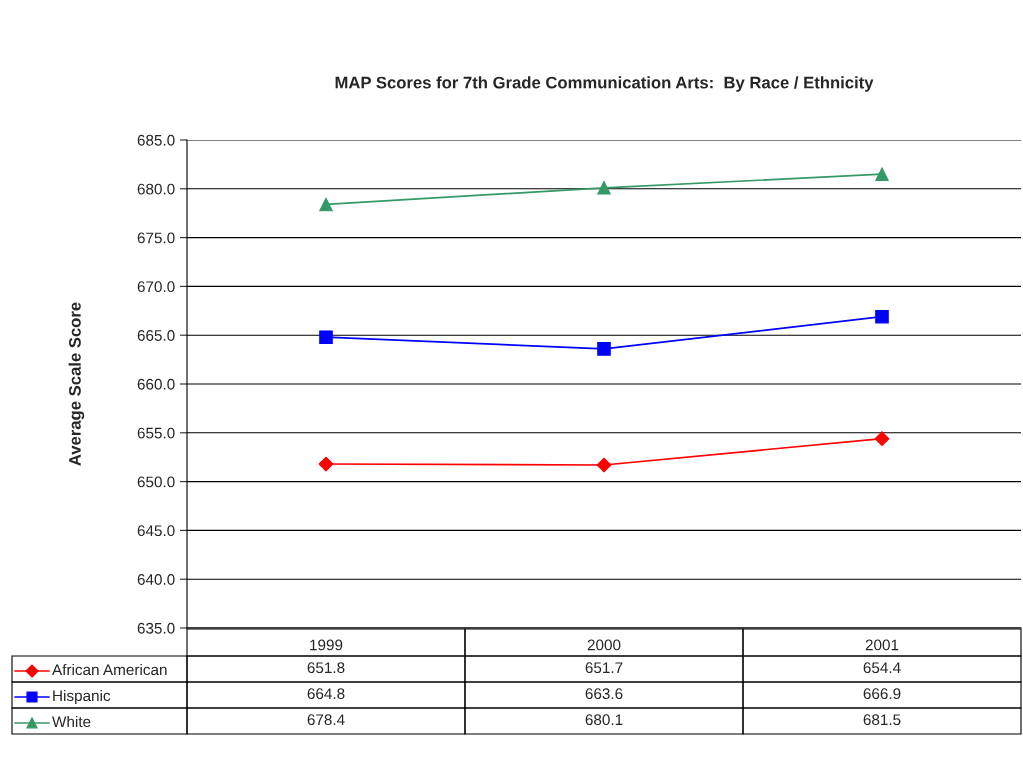  What do you see at coordinates (156, 384) in the screenshot?
I see `y-tick-label: 660.0` at bounding box center [156, 384].